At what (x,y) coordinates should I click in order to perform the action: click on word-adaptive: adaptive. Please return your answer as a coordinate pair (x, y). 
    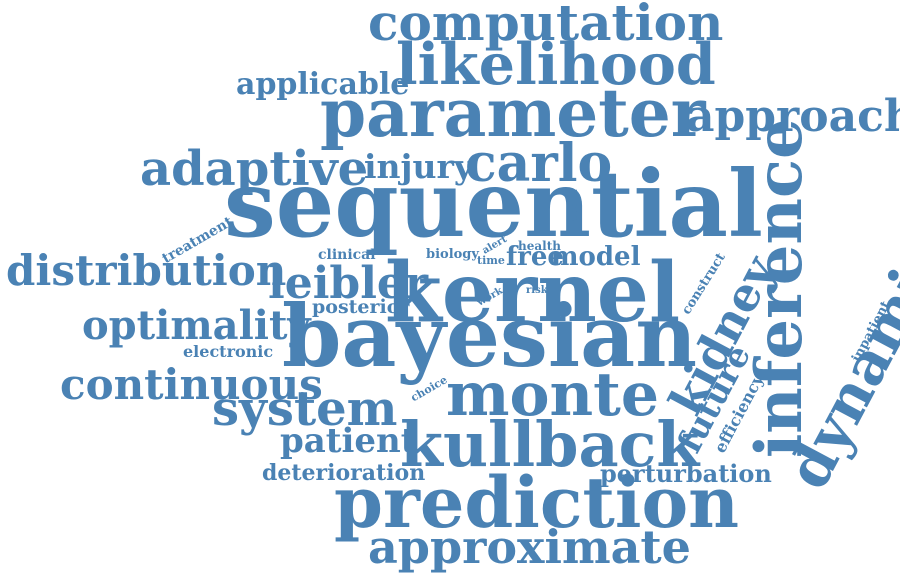
    Looking at the image, I should click on (254, 169).